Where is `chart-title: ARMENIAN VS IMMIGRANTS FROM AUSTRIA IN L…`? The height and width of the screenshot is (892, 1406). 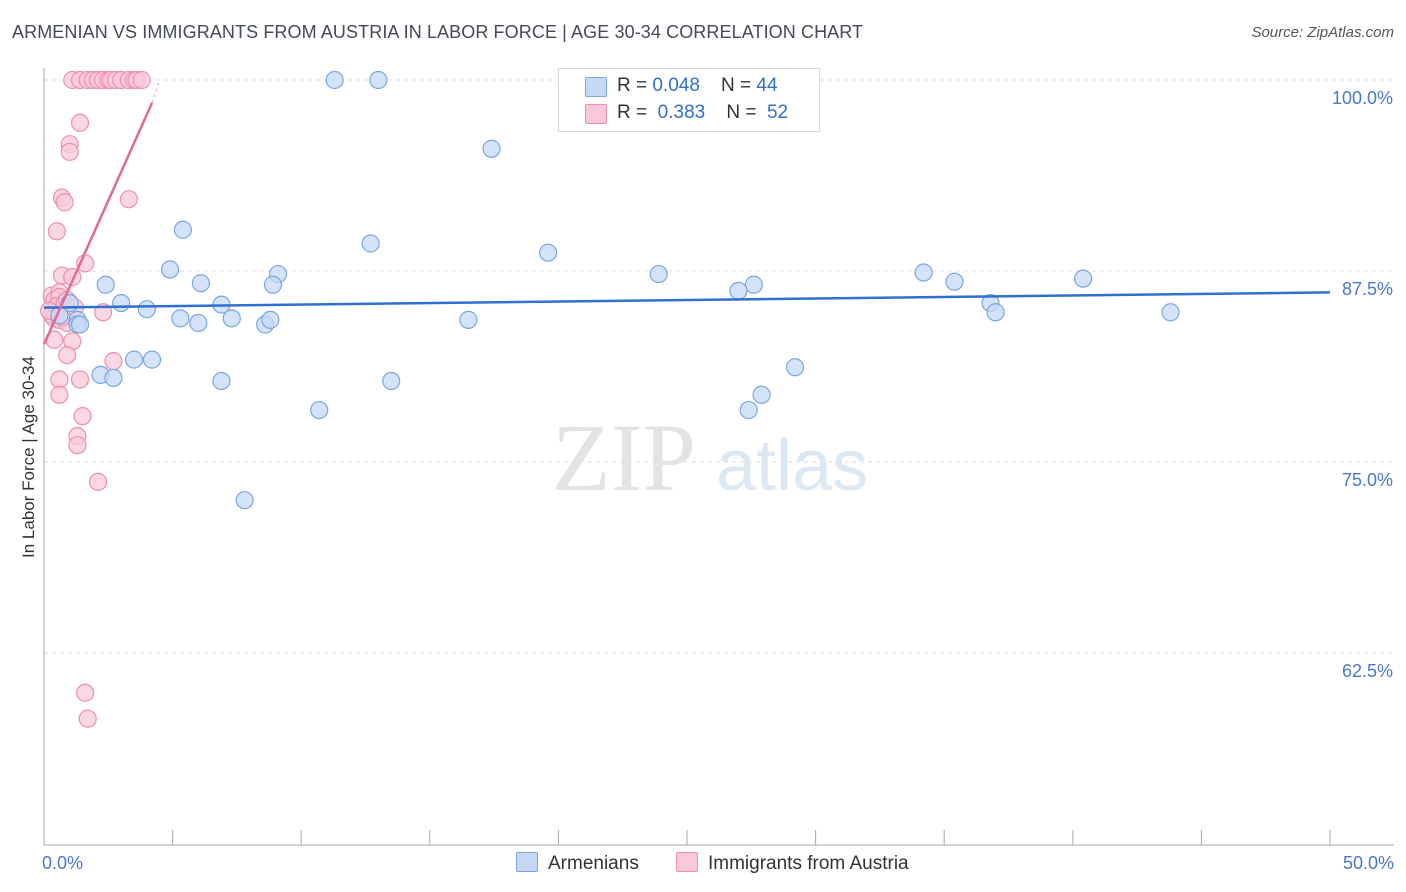 chart-title: ARMENIAN VS IMMIGRANTS FROM AUSTRIA IN L… is located at coordinates (438, 32).